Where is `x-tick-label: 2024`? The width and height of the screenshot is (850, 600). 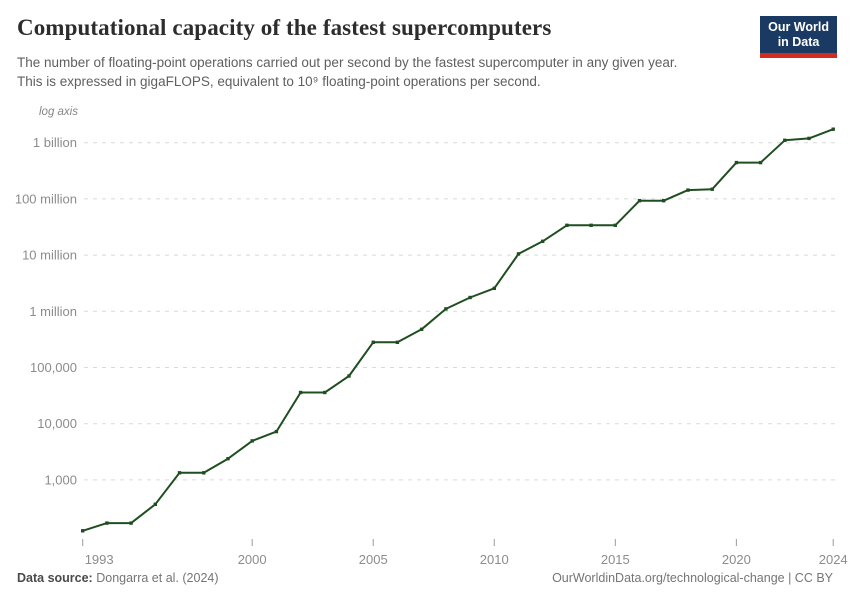 x-tick-label: 2024 is located at coordinates (833, 559).